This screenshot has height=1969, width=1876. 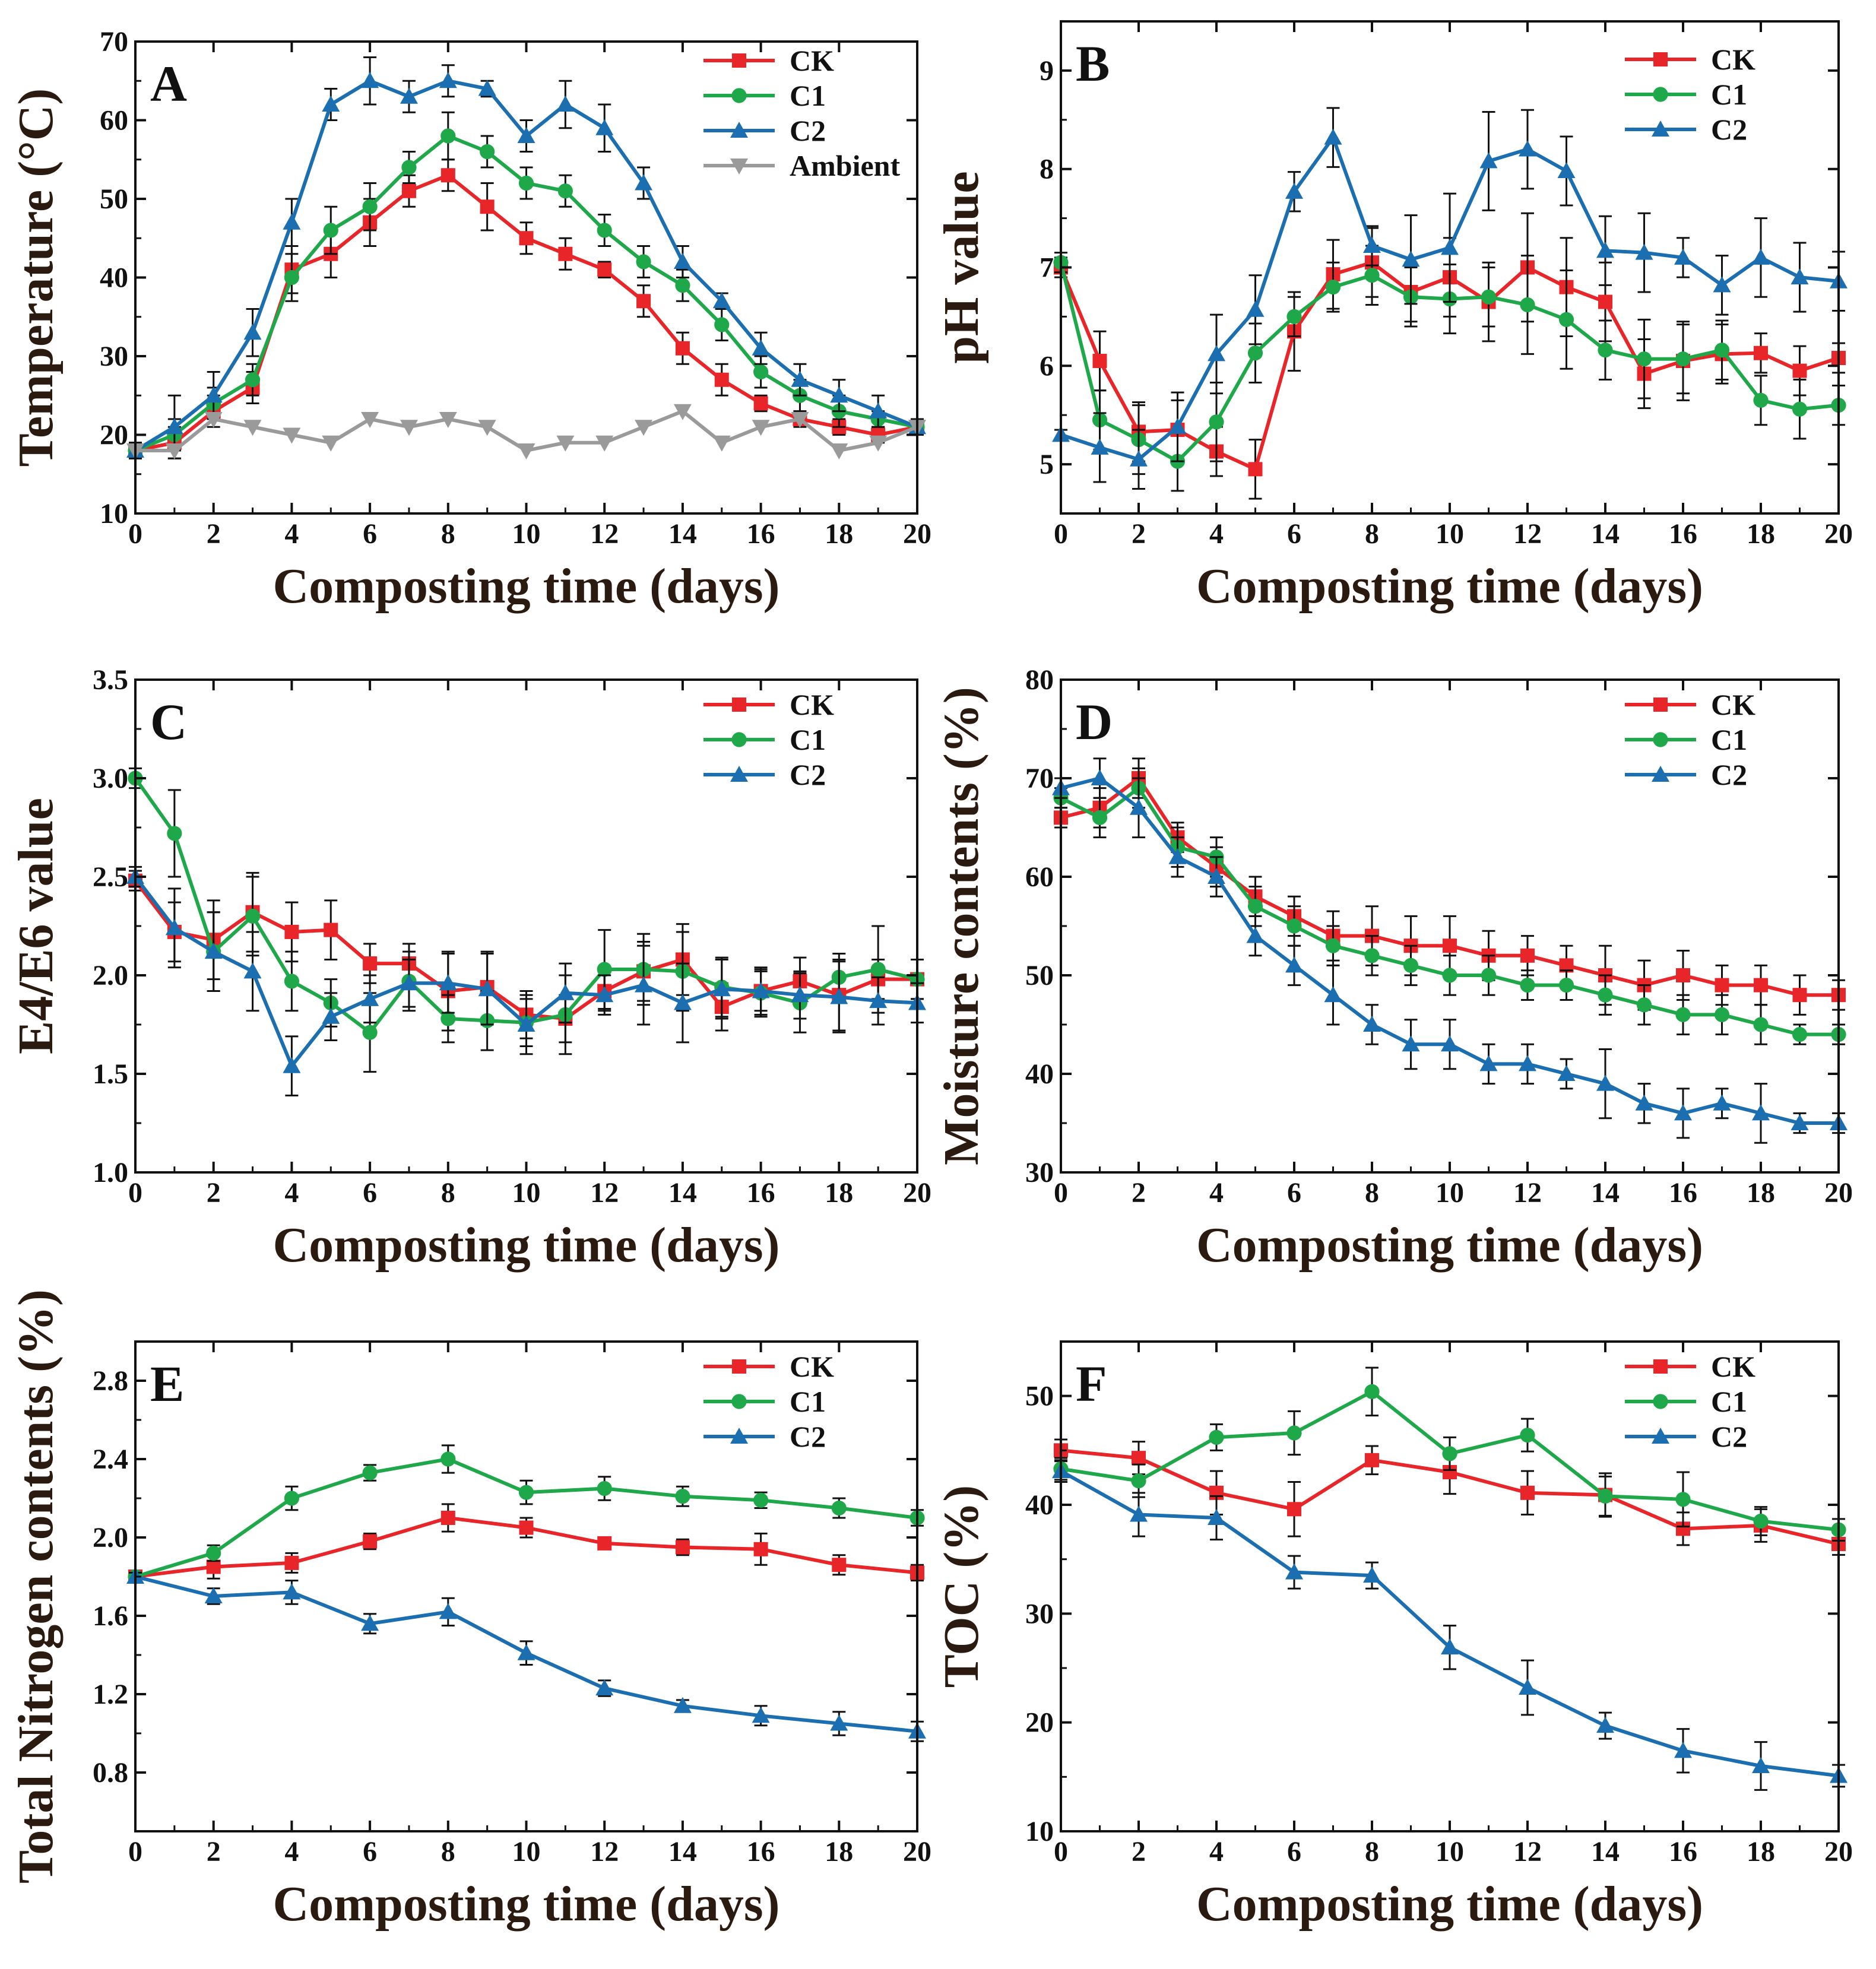 I want to click on legend-label: C2, so click(x=1729, y=774).